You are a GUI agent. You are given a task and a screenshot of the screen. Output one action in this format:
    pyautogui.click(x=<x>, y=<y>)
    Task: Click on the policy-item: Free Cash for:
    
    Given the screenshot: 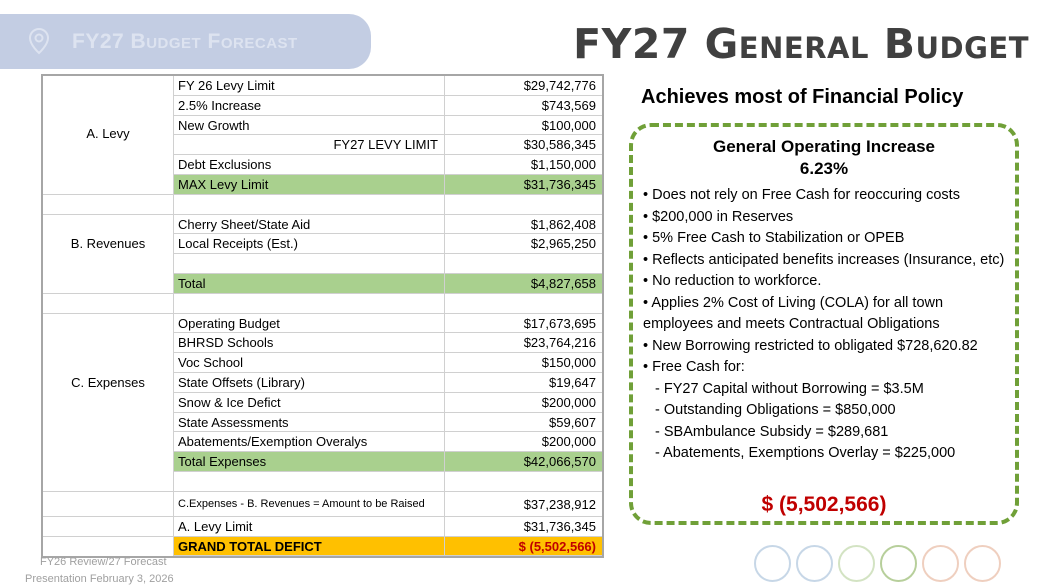 What is the action you would take?
    pyautogui.click(x=829, y=368)
    